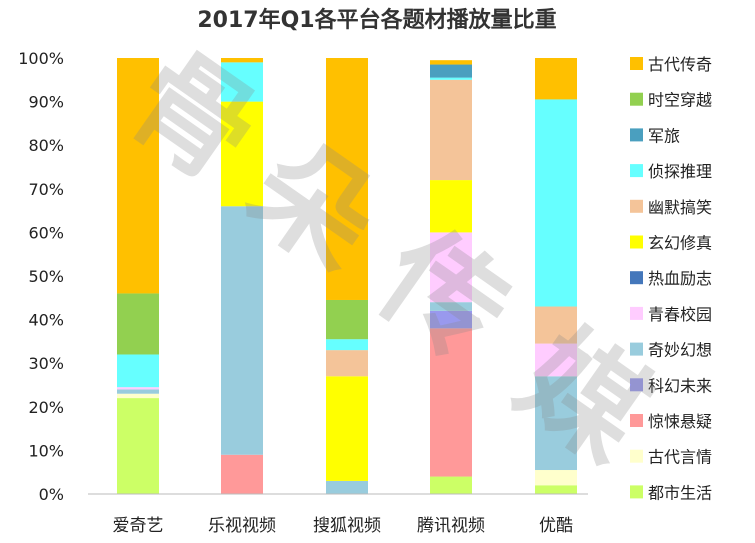 This screenshot has width=755, height=543. Describe the element at coordinates (46, 407) in the screenshot. I see `y-tick-label: 20%` at that location.